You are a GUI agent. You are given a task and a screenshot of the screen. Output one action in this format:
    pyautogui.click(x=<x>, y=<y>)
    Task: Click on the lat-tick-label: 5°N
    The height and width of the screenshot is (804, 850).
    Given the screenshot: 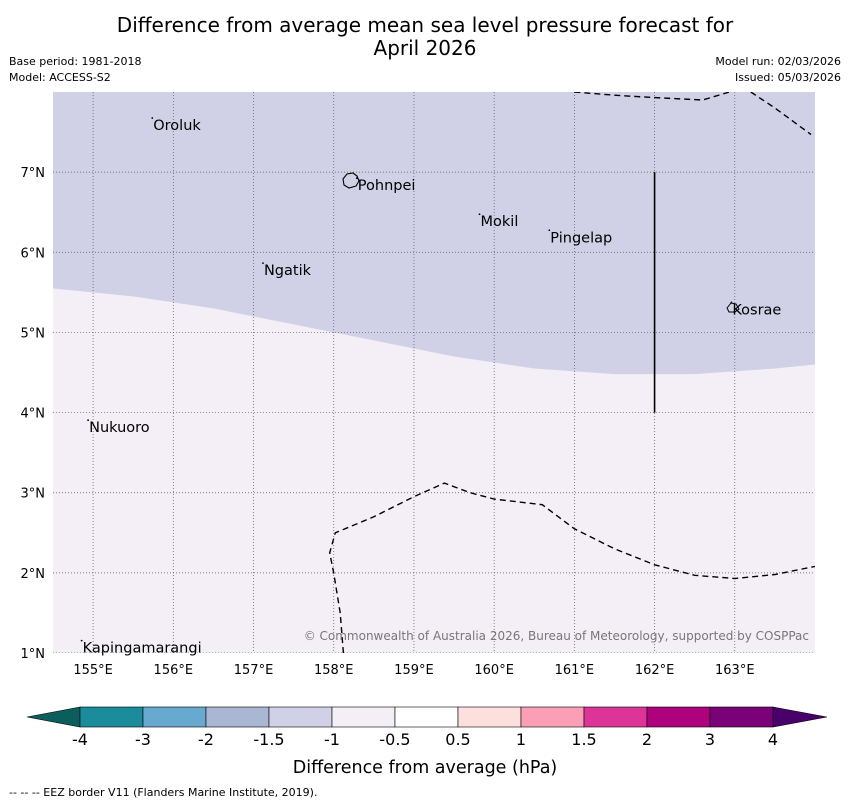 What is the action you would take?
    pyautogui.click(x=33, y=333)
    